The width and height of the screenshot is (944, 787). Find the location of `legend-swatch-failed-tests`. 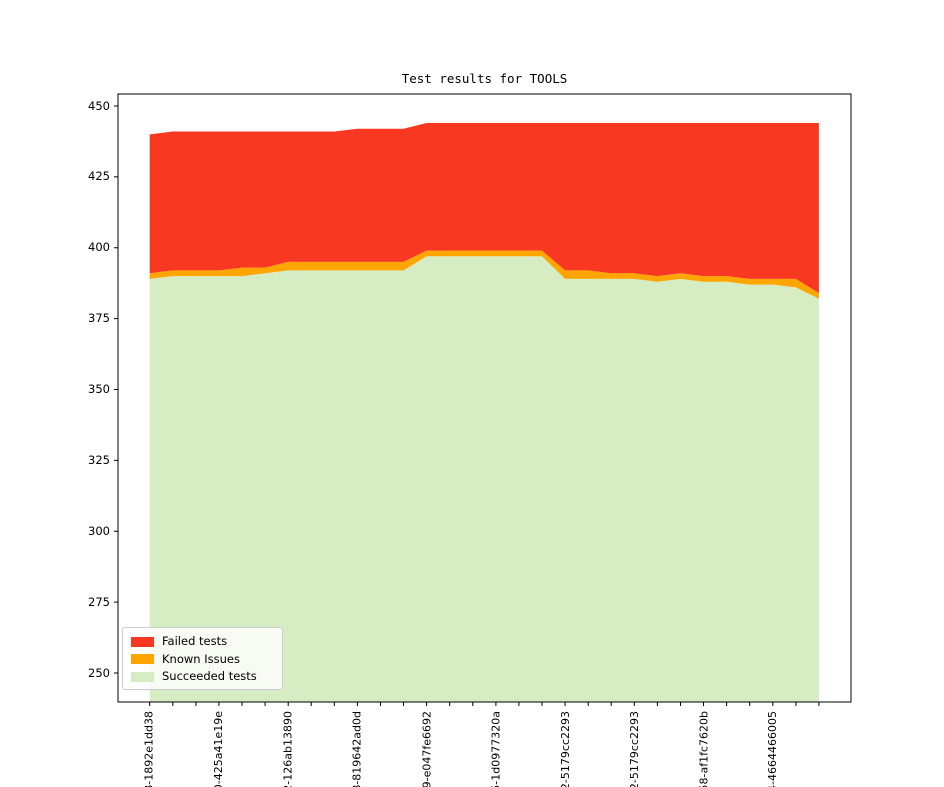

legend-swatch-failed-tests is located at coordinates (142, 641).